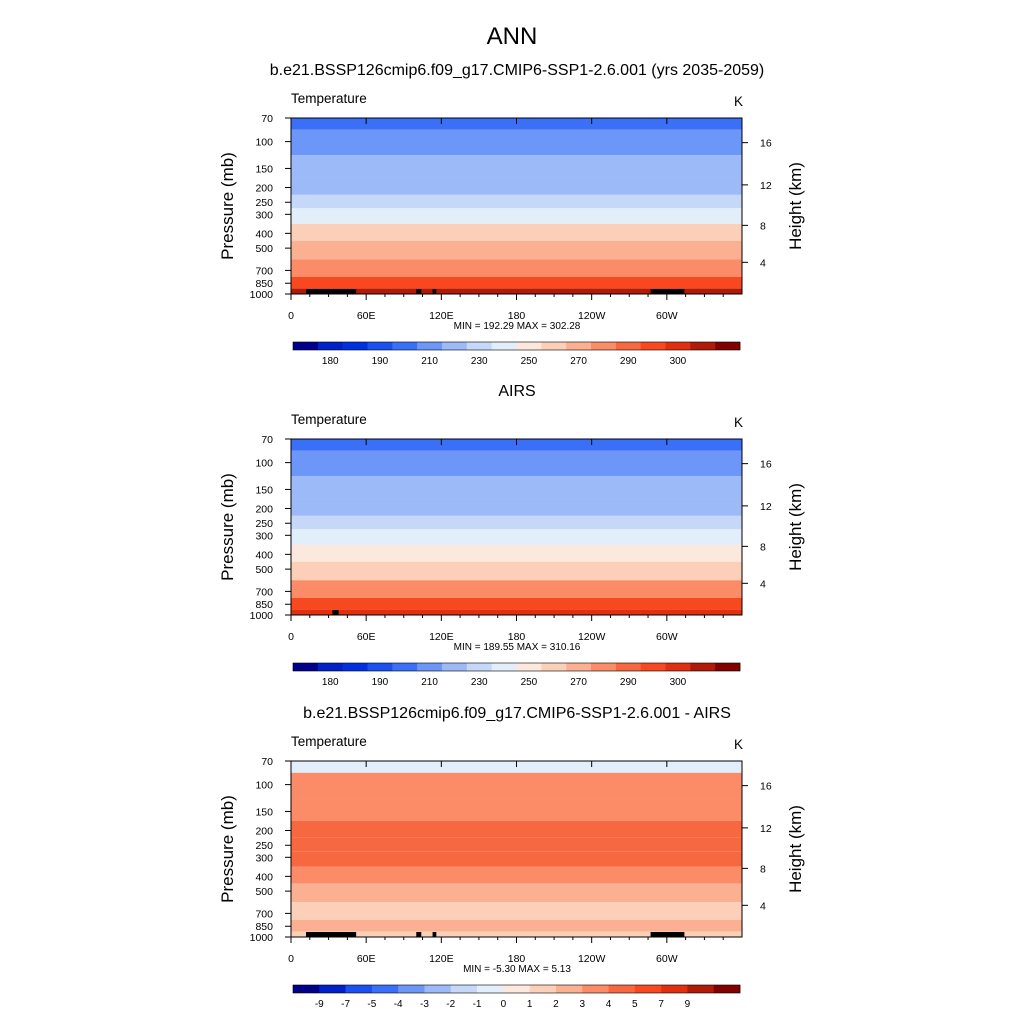 The height and width of the screenshot is (1024, 1024). What do you see at coordinates (688, 1004) in the screenshot?
I see `colorbar-label: 9` at bounding box center [688, 1004].